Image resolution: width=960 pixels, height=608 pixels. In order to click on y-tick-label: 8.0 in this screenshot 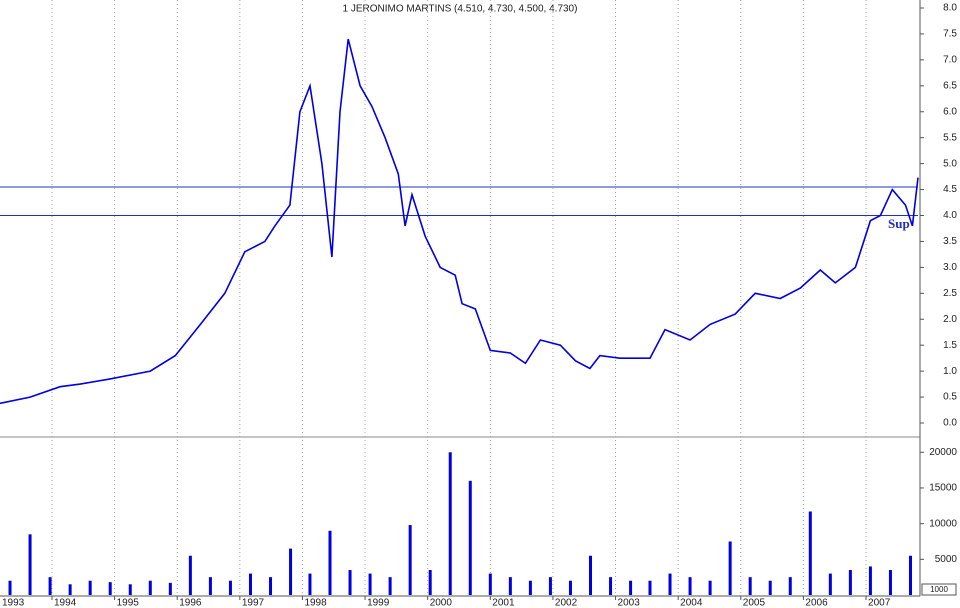, I will do `click(950, 8)`.